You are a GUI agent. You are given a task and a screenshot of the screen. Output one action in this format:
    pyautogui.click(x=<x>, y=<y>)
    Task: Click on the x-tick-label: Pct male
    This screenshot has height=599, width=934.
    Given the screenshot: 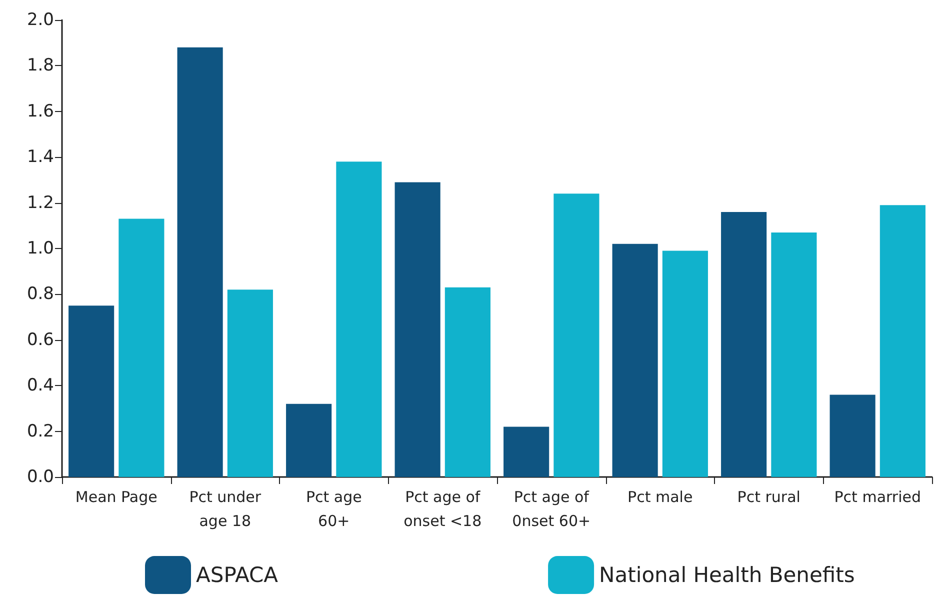 What is the action you would take?
    pyautogui.click(x=660, y=497)
    